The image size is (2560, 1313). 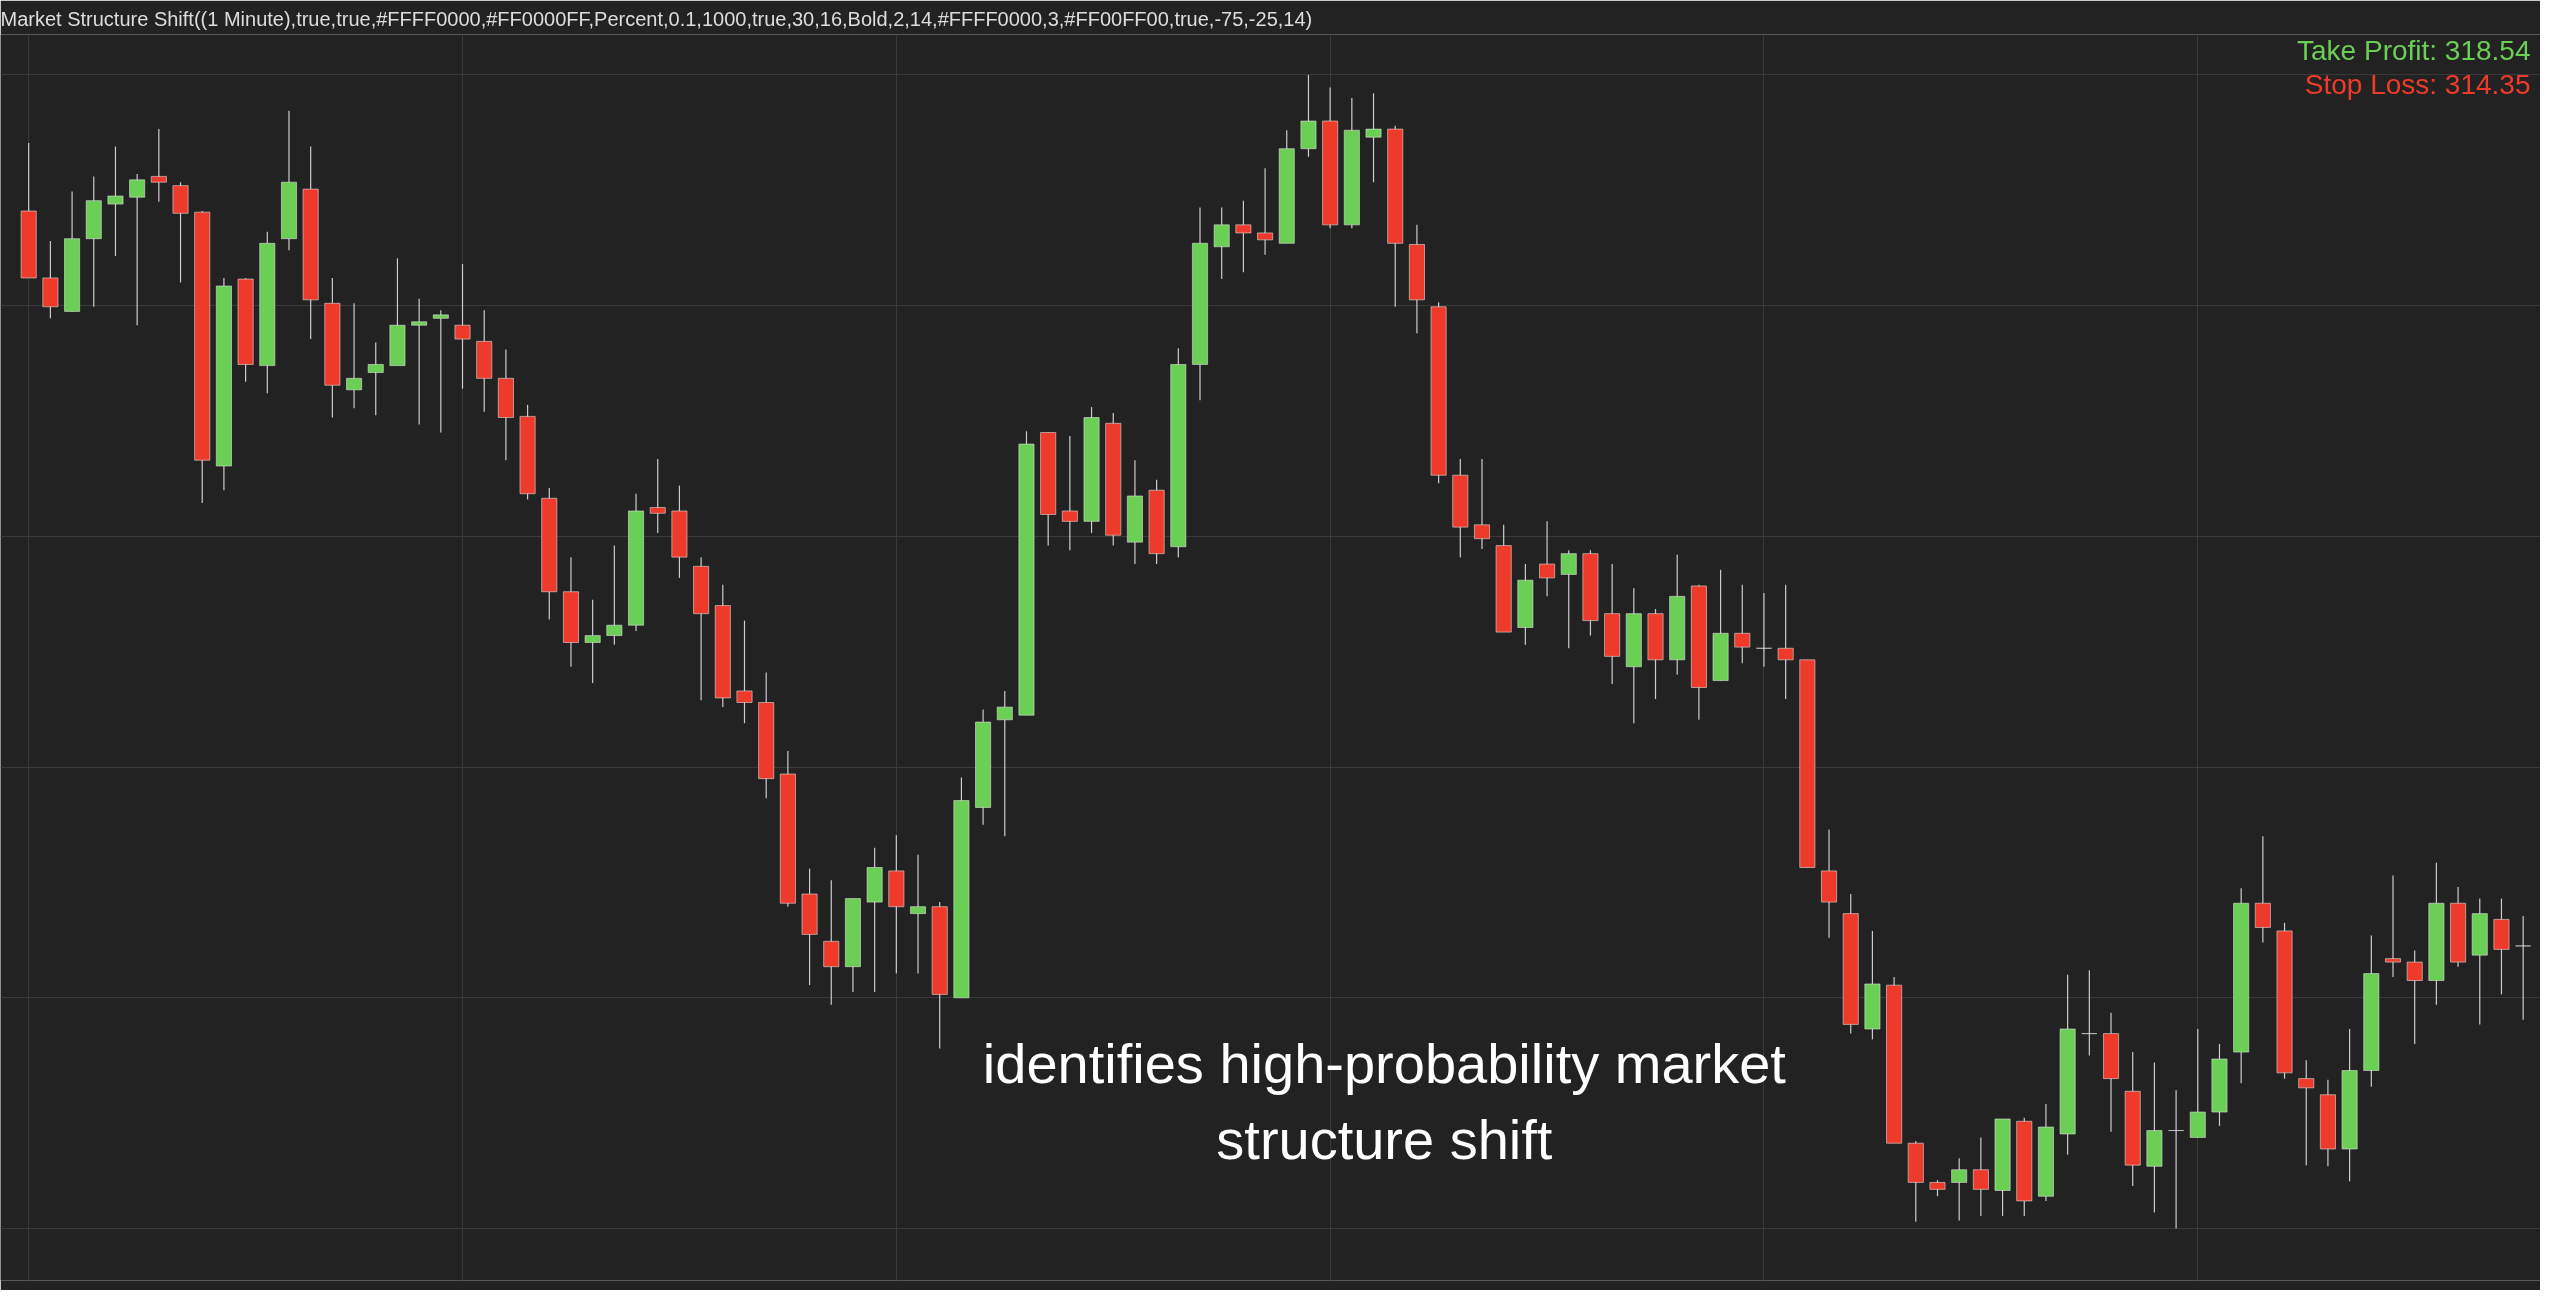 I want to click on annotation: Stop Loss: 314.35, so click(x=2417, y=84).